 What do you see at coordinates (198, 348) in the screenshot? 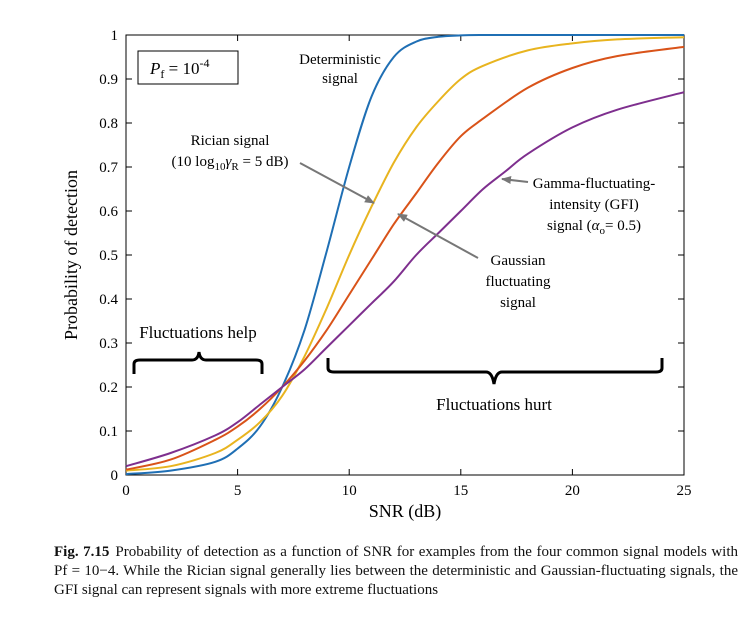
I see `fluctuations-help-annotation: Fluctuations help` at bounding box center [198, 348].